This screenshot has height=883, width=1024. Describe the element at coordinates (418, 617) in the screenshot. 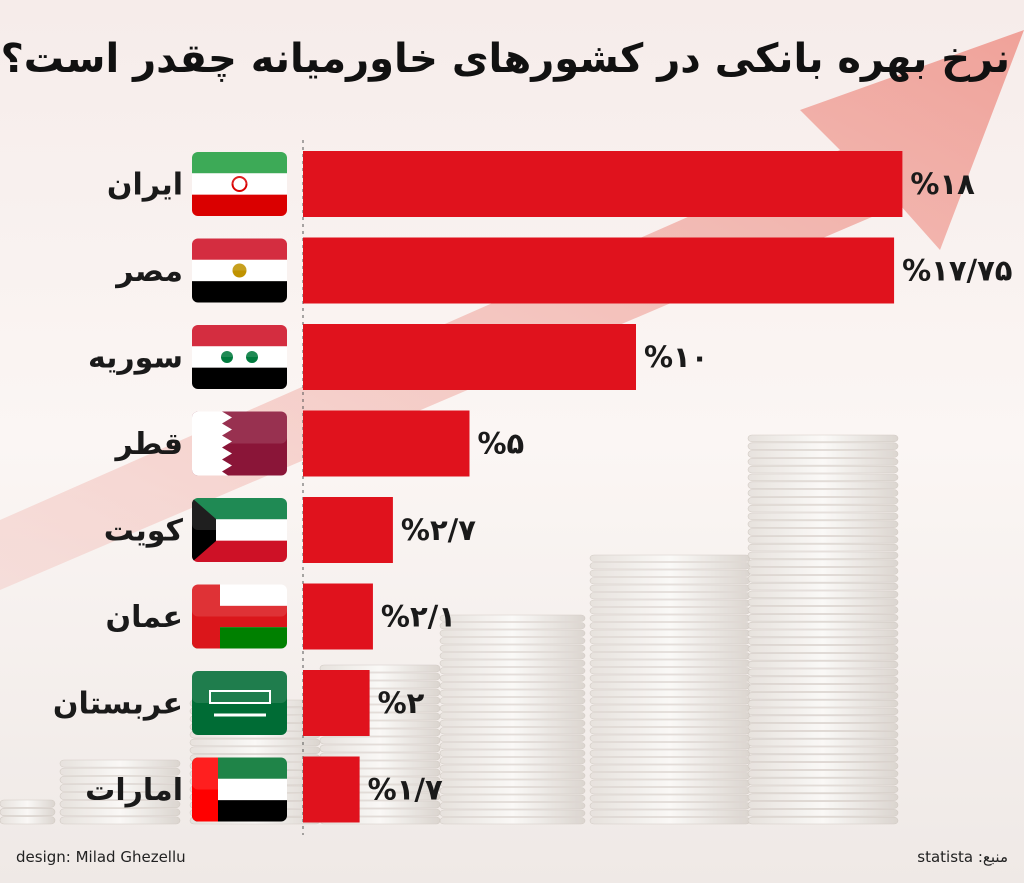

I see `value-label: %۲/۱` at that location.